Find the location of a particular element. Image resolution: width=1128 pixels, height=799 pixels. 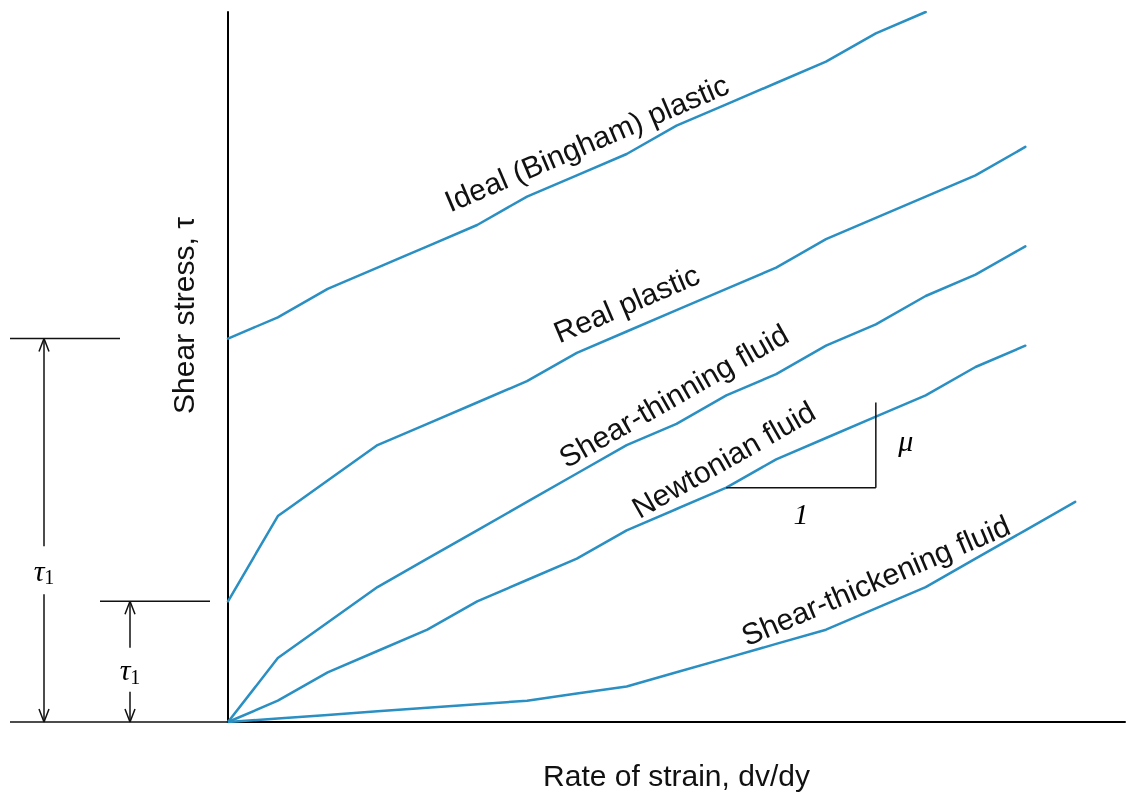

y-axis-title: Shear stress, τ is located at coordinates (183, 315).